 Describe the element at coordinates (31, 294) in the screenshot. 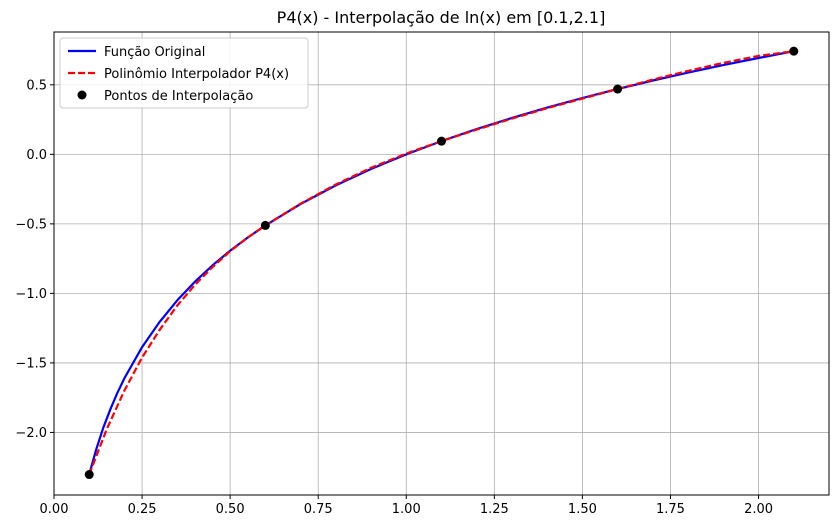

I see `y-tick-label: −1.0` at that location.